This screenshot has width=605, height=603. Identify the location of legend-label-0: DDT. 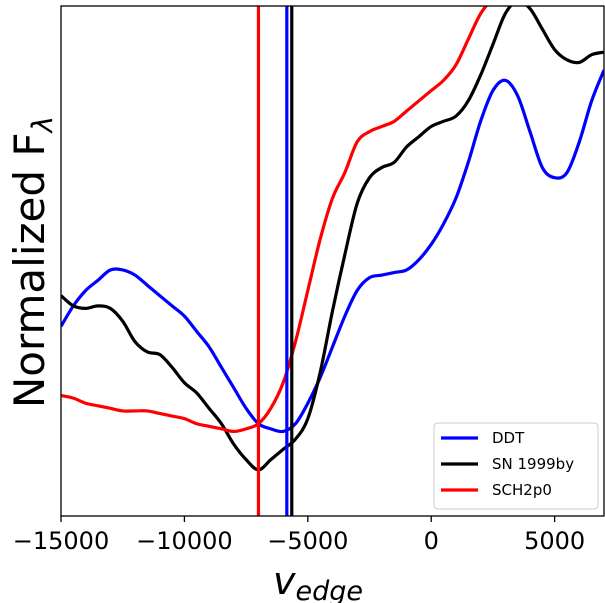
(508, 438).